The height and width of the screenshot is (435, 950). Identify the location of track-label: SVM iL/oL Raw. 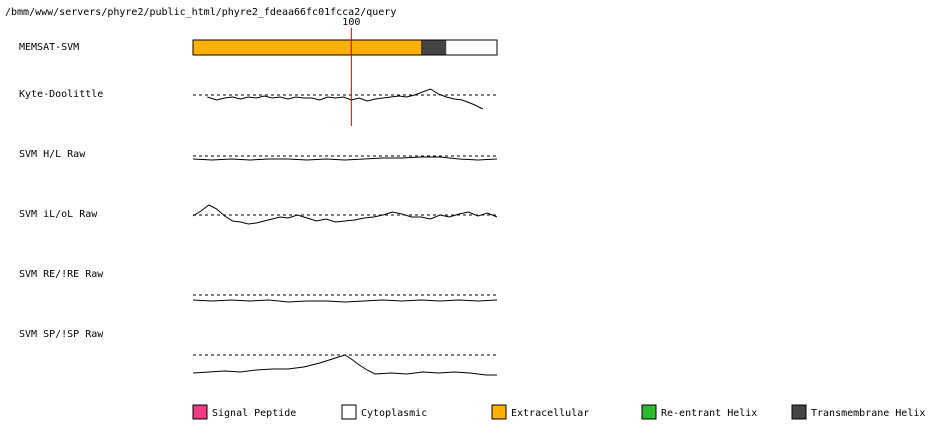
(58, 214).